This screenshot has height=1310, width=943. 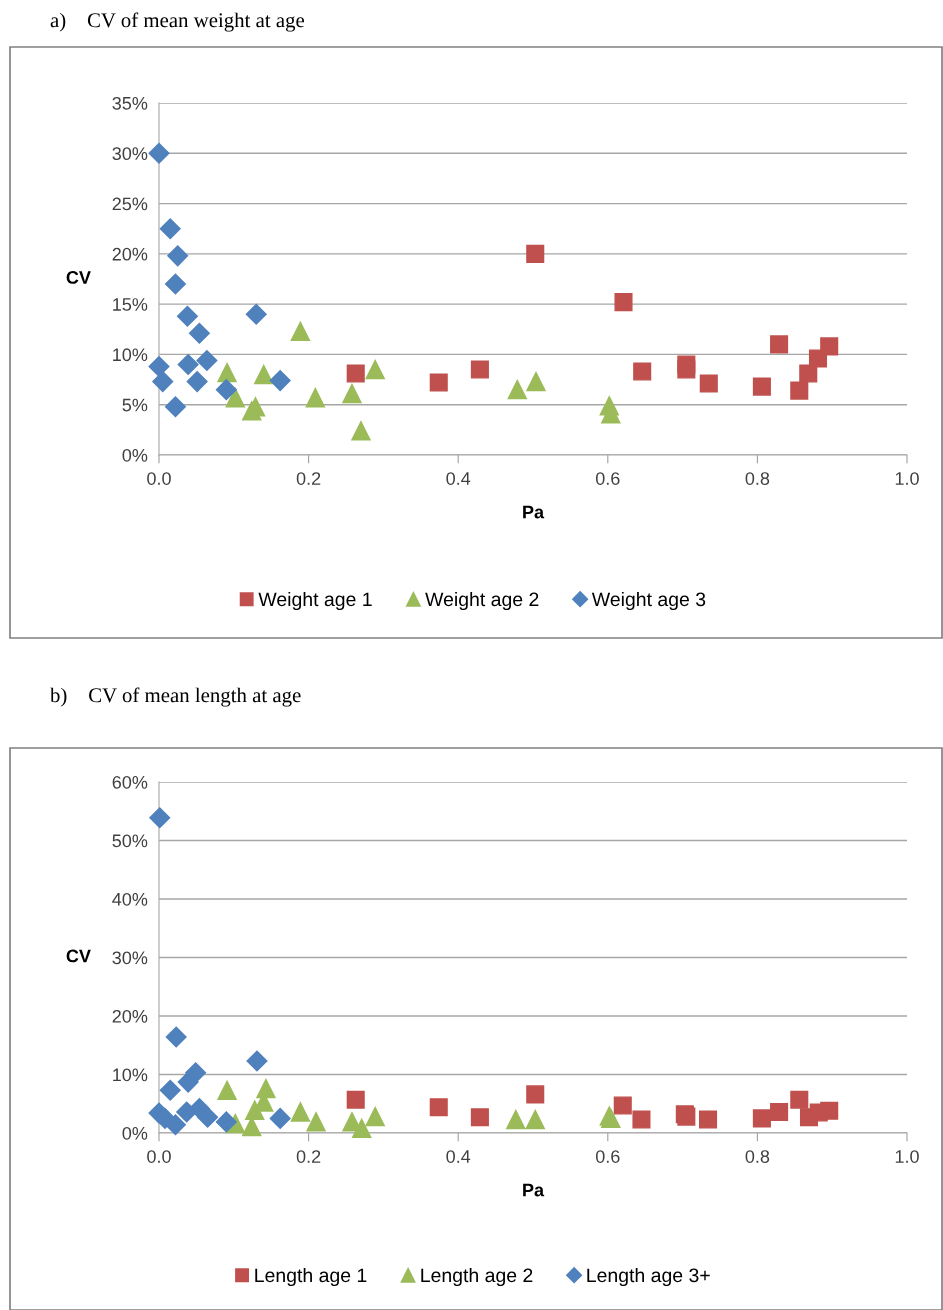 I want to click on y-tick-label: 25%, so click(x=130, y=204).